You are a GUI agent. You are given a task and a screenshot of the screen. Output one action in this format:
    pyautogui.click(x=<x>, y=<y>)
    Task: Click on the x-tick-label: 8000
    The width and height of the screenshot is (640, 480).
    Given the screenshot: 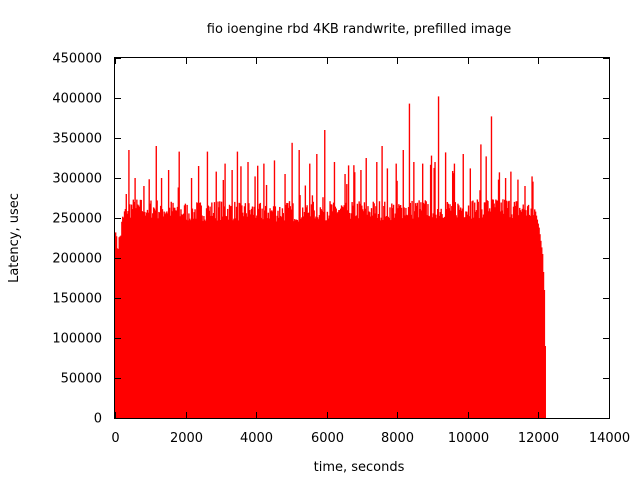 What is the action you would take?
    pyautogui.click(x=397, y=438)
    